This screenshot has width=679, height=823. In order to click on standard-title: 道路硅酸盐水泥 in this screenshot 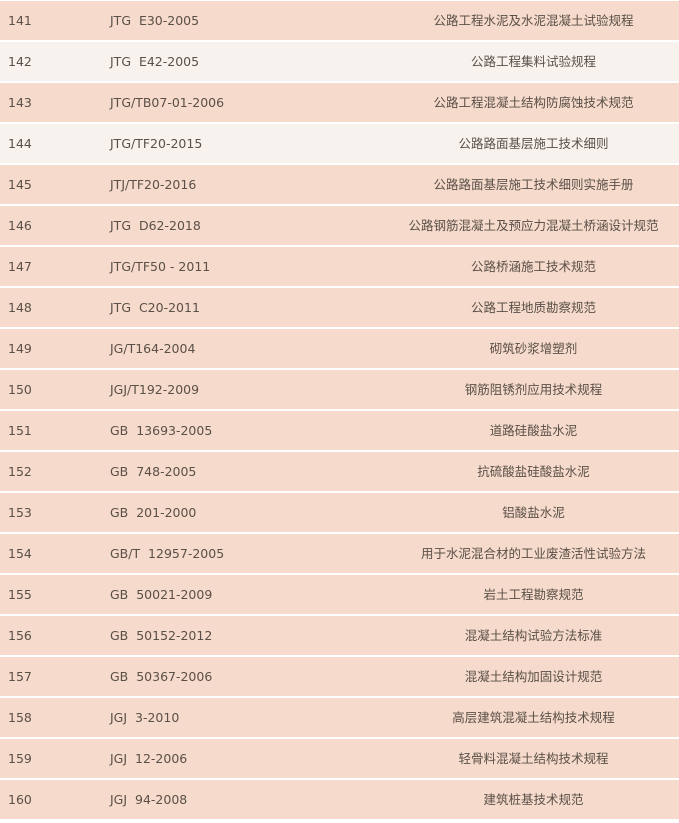, I will do `click(533, 430)`.